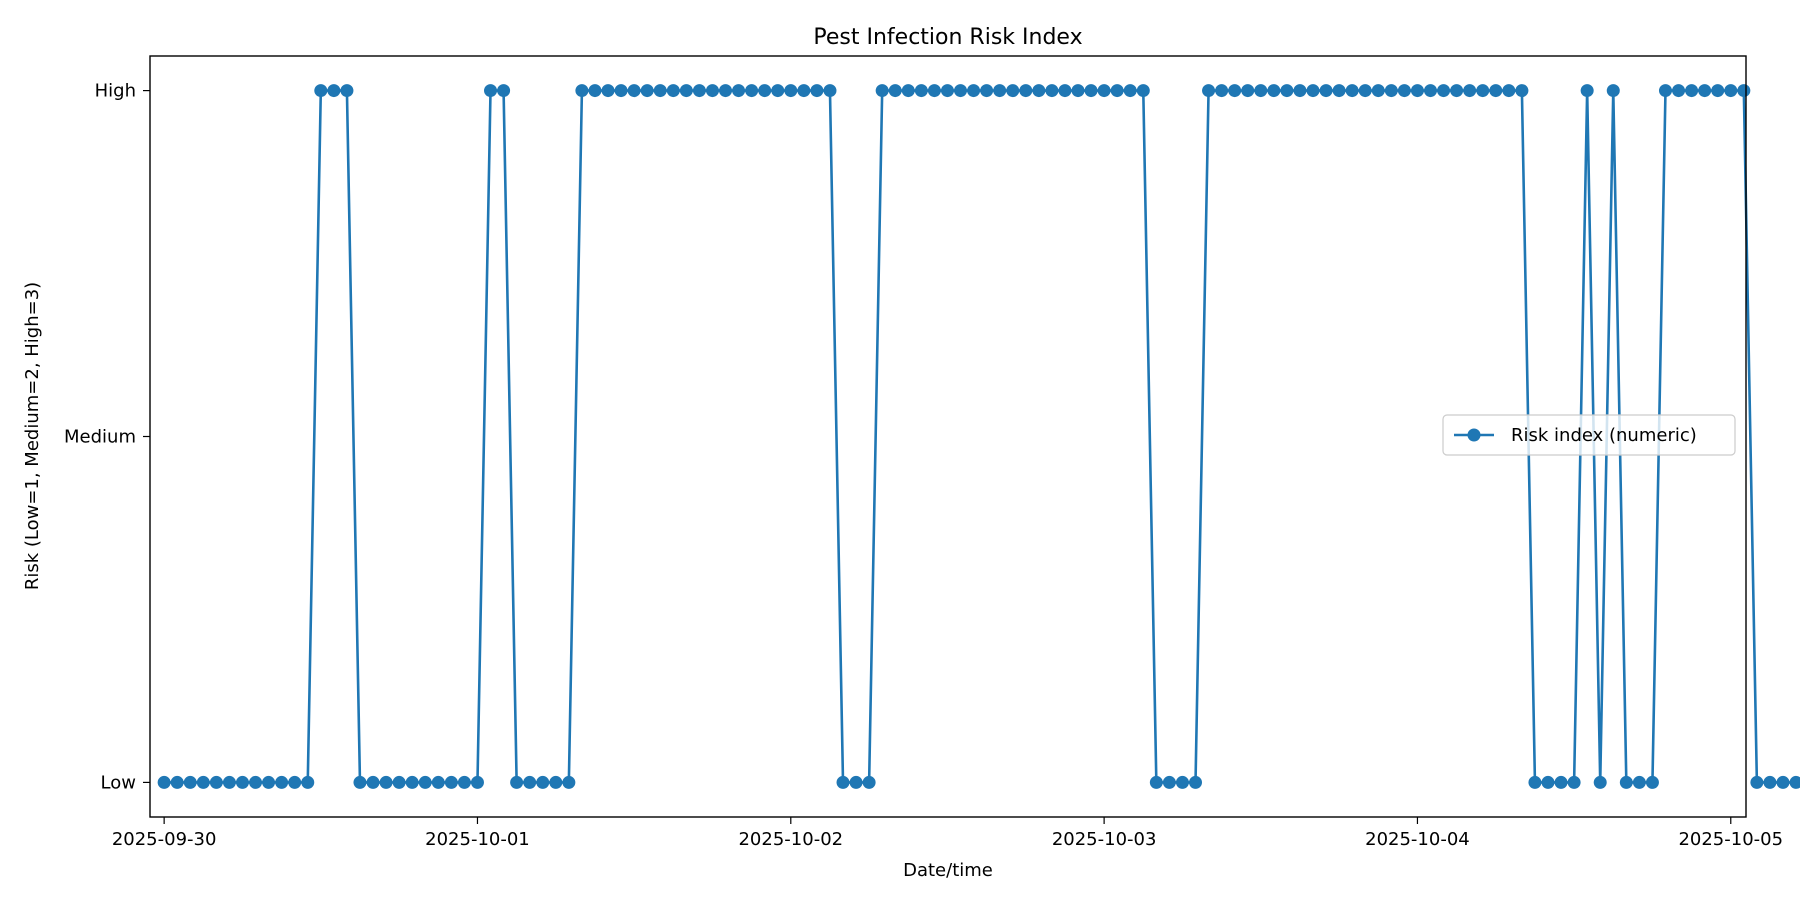 This screenshot has height=900, width=1800. Describe the element at coordinates (948, 870) in the screenshot. I see `x-axis-title: Date/time` at that location.